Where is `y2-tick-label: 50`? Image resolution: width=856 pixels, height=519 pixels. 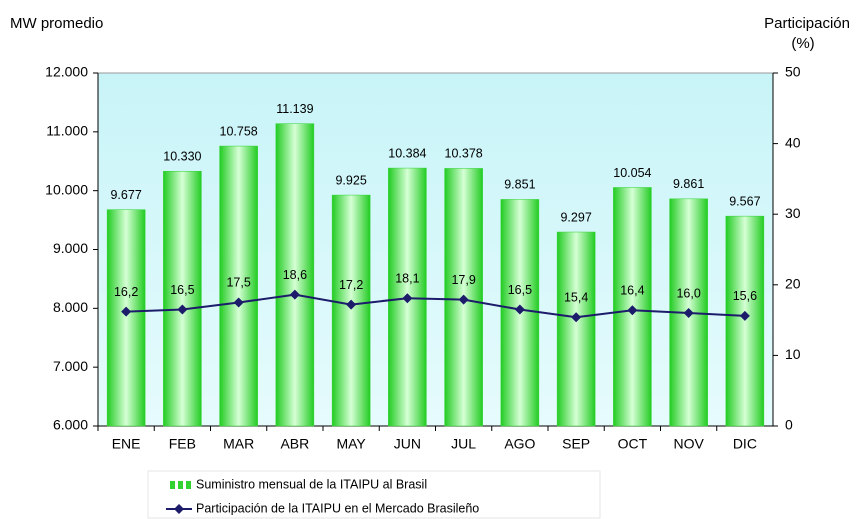
y2-tick-label: 50 is located at coordinates (793, 72).